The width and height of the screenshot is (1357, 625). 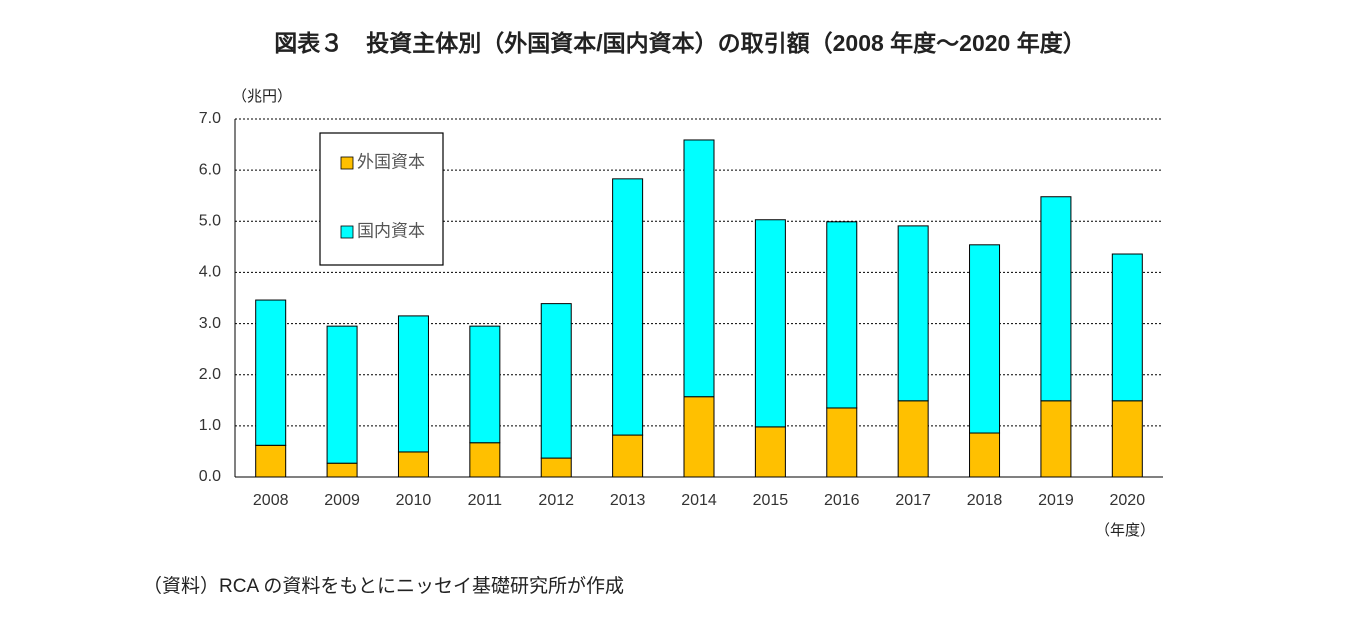 I want to click on y-tick-label: 1.0, so click(x=210, y=425).